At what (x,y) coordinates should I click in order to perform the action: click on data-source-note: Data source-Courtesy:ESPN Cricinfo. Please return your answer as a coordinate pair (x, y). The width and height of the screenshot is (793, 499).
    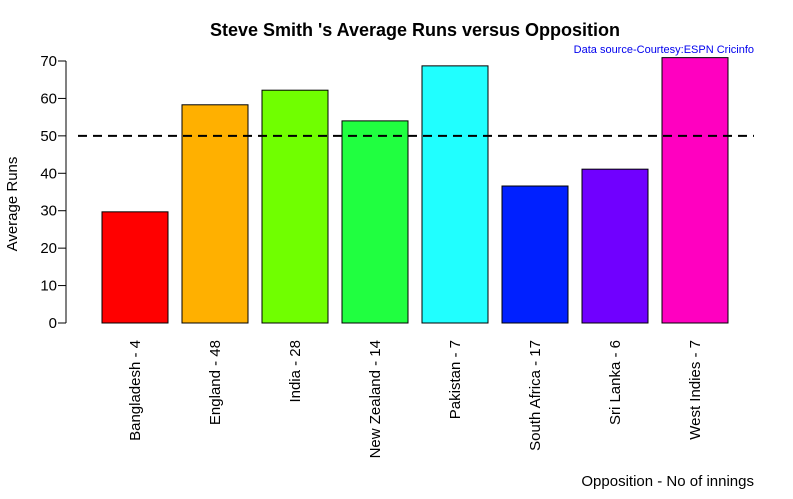
    Looking at the image, I should click on (664, 50).